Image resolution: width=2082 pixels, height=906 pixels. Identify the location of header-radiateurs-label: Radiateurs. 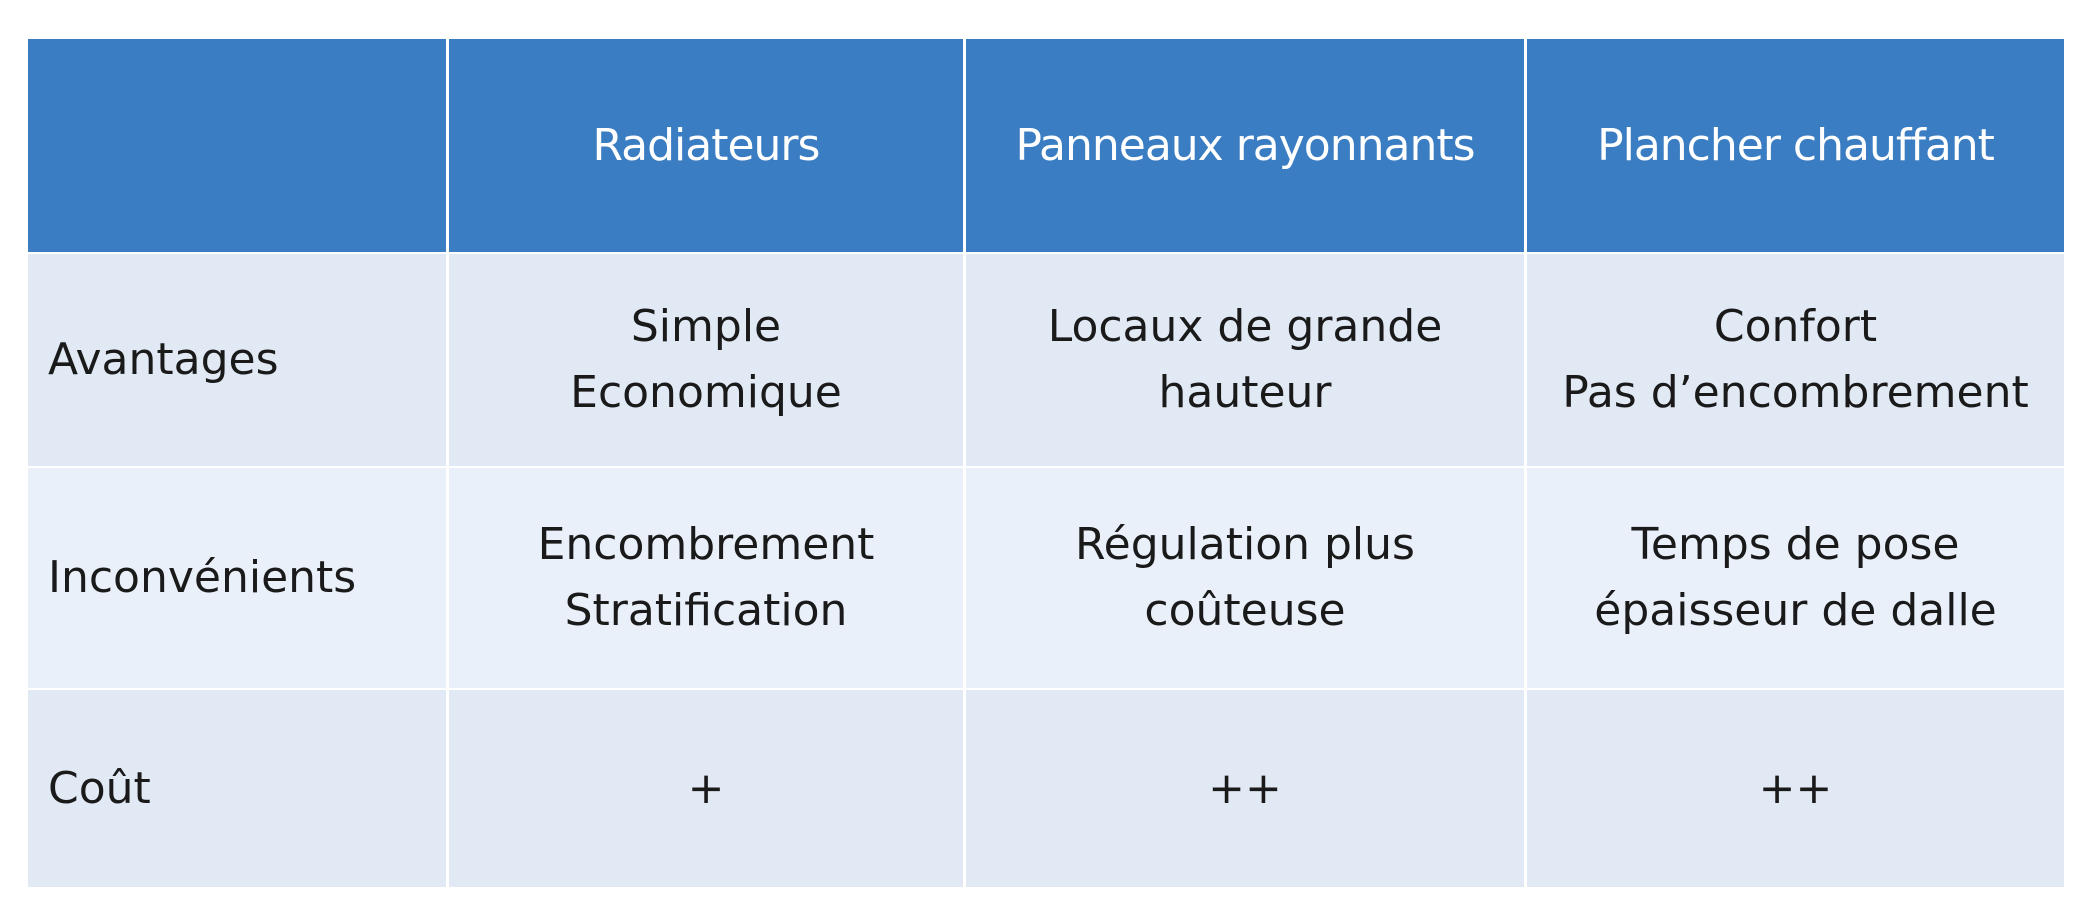
(706, 145).